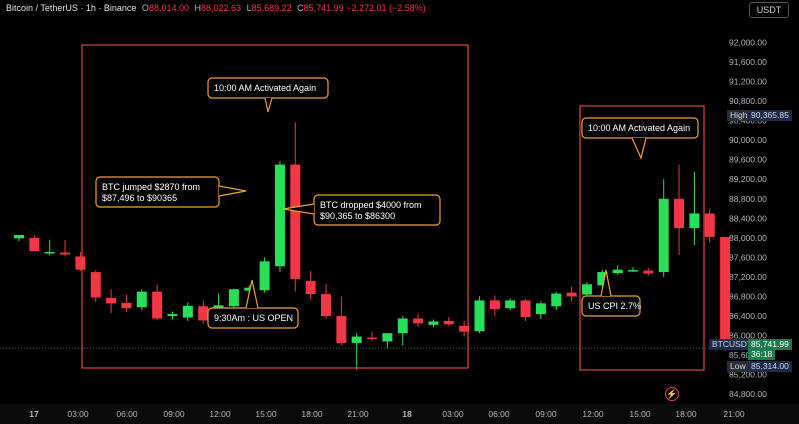  Describe the element at coordinates (748, 375) in the screenshot. I see `y-tick-label: 85,200.00` at that location.